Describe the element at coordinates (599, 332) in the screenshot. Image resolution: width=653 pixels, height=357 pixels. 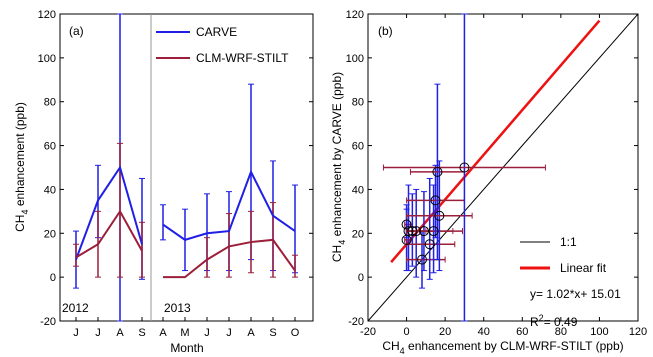
I see `x-tick-label-b: 100` at that location.